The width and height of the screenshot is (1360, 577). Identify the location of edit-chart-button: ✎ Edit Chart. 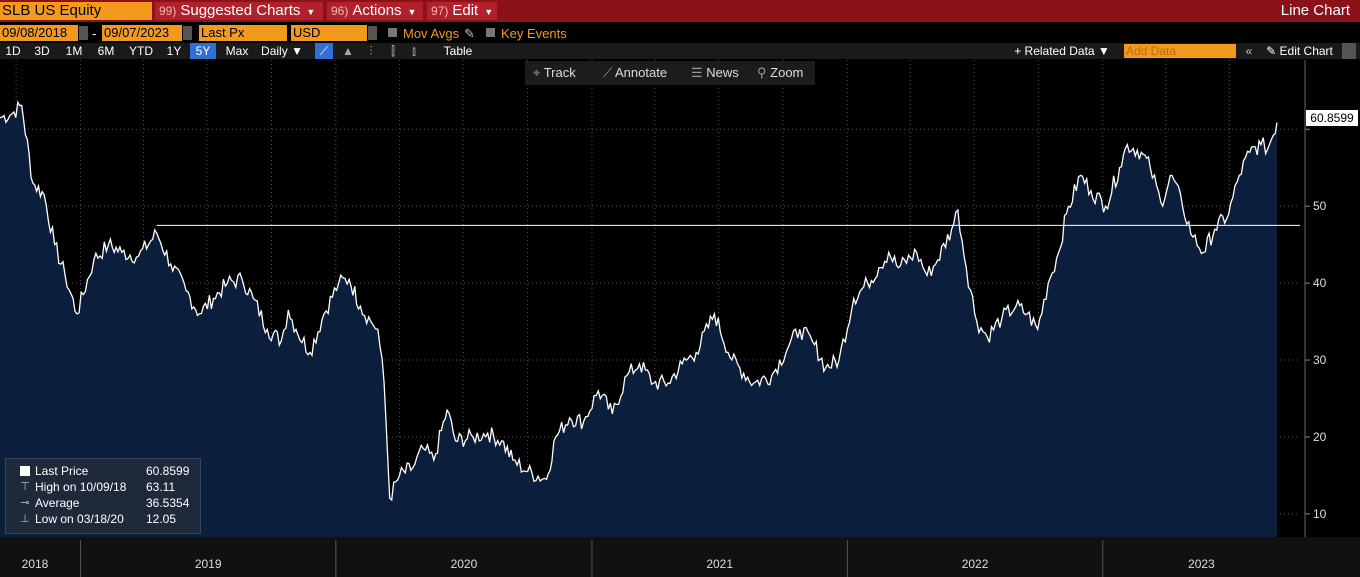
(1299, 51).